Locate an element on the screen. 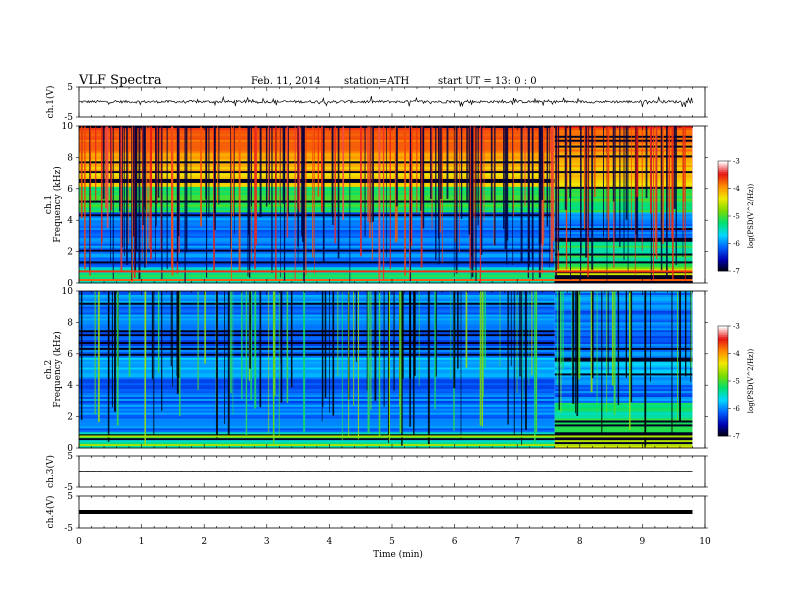  y-tick-label: 2 is located at coordinates (70, 253).